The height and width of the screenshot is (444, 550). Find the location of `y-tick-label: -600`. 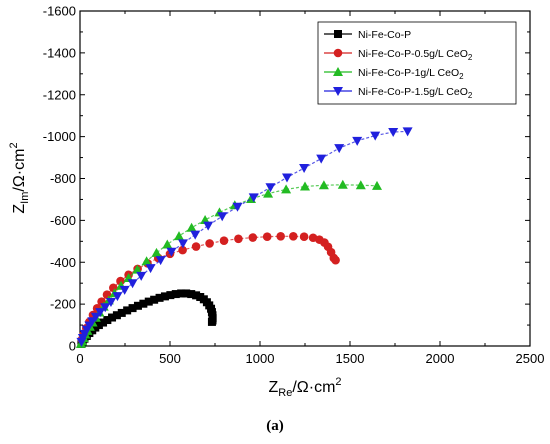

y-tick-label: -600 is located at coordinates (63, 220).